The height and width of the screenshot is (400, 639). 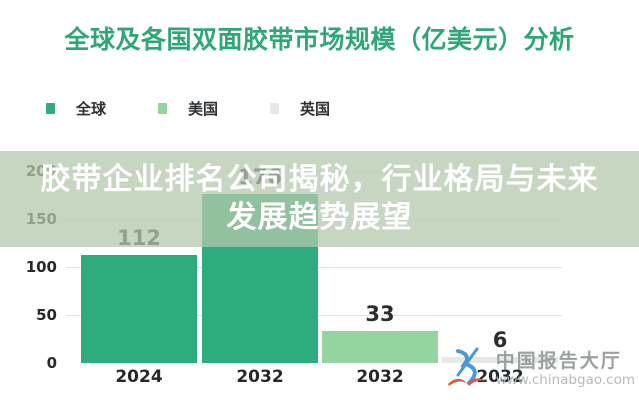 What do you see at coordinates (50, 108) in the screenshot?
I see `legend-swatch-global` at bounding box center [50, 108].